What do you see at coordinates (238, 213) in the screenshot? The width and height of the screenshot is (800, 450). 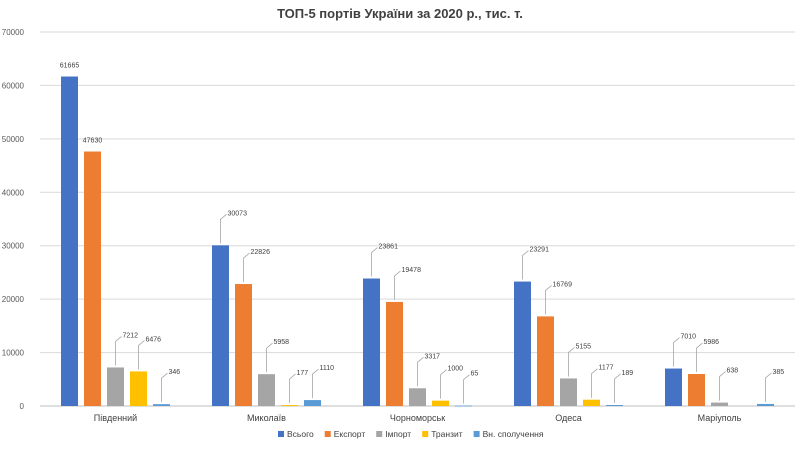 I see `data-label: 30073` at bounding box center [238, 213].